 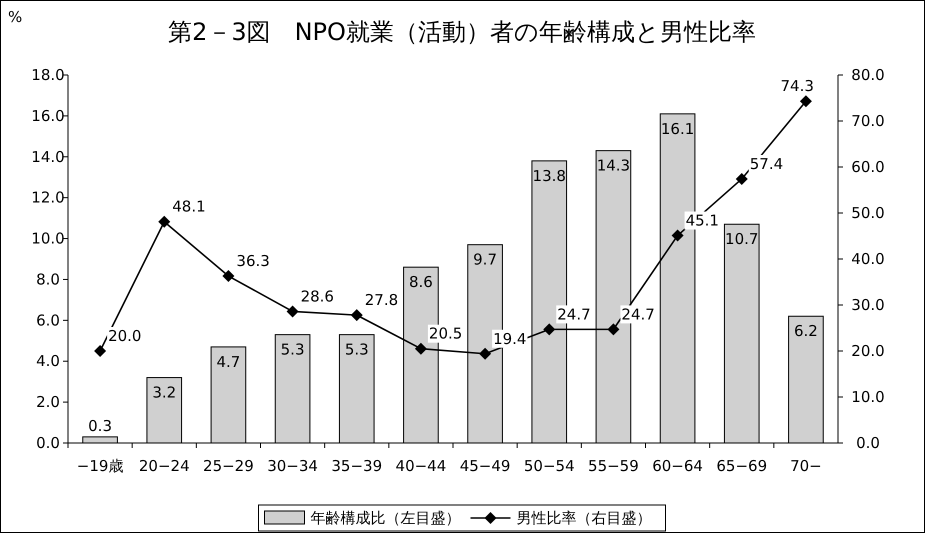 I want to click on y-axis-title: %, so click(x=15, y=17).